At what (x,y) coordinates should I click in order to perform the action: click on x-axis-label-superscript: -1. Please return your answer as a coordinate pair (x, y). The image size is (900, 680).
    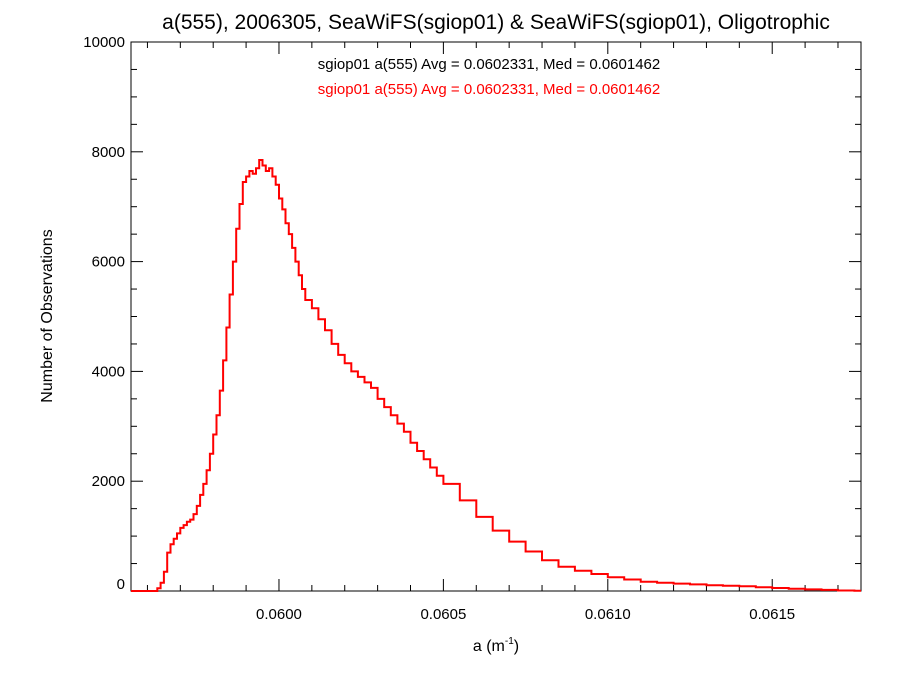
    Looking at the image, I should click on (509, 641).